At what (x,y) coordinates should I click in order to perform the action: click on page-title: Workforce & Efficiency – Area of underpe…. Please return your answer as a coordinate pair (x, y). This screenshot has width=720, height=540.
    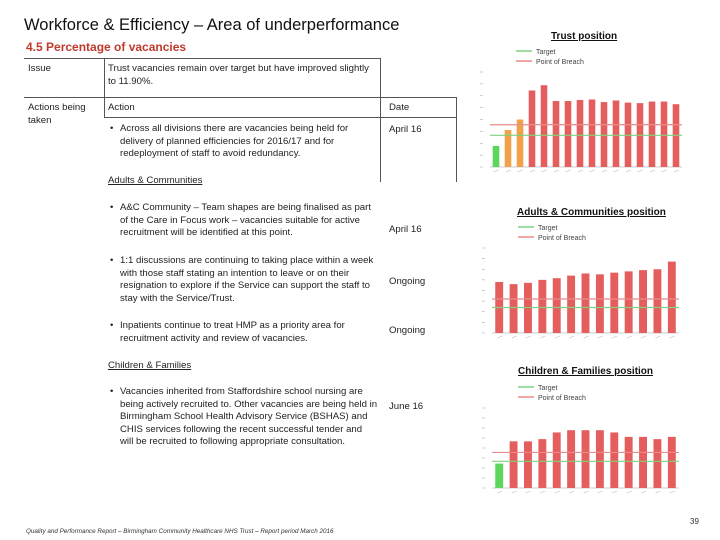
    Looking at the image, I should click on (212, 25).